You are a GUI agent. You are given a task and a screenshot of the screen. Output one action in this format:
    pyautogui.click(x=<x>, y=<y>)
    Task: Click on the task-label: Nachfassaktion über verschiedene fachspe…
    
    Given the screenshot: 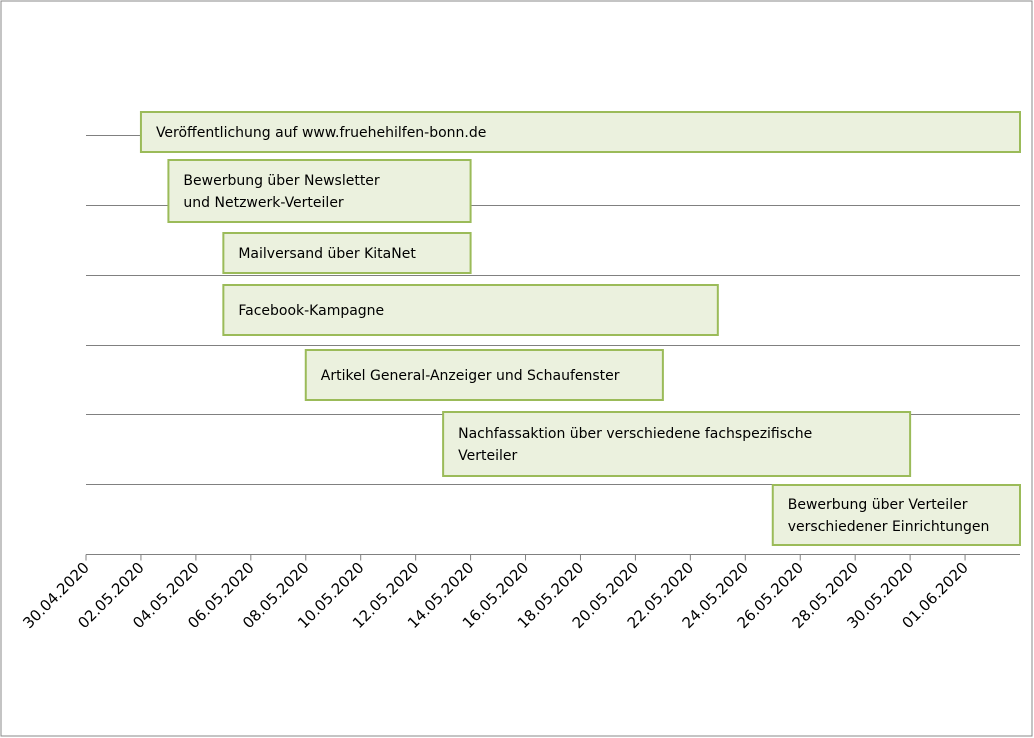 What is the action you would take?
    pyautogui.click(x=635, y=434)
    